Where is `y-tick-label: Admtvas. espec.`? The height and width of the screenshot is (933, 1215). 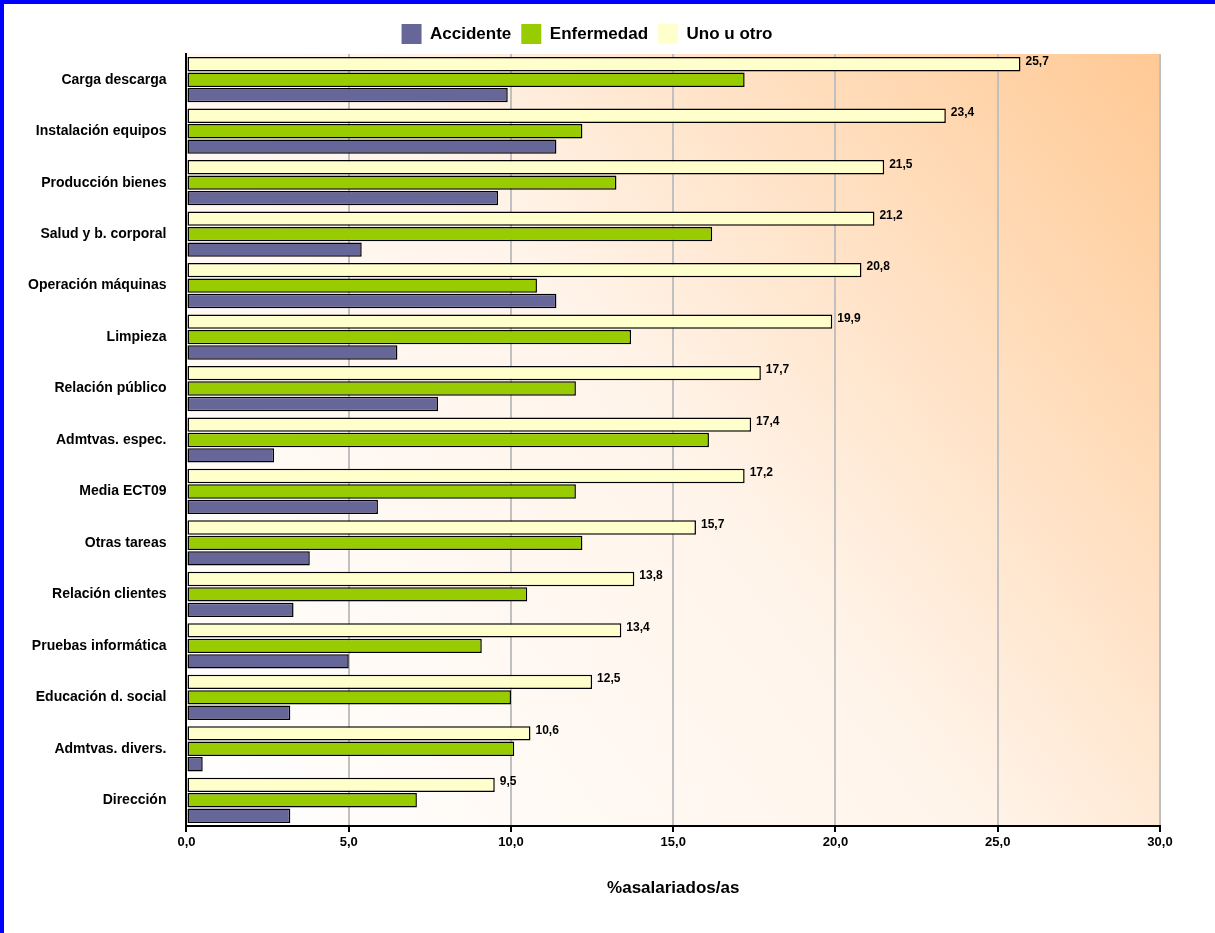
y-tick-label: Admtvas. espec. is located at coordinates (111, 438).